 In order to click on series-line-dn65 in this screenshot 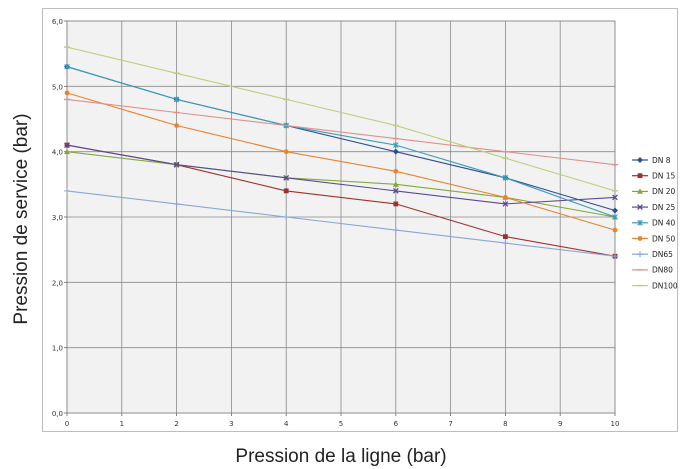, I will do `click(341, 223)`.